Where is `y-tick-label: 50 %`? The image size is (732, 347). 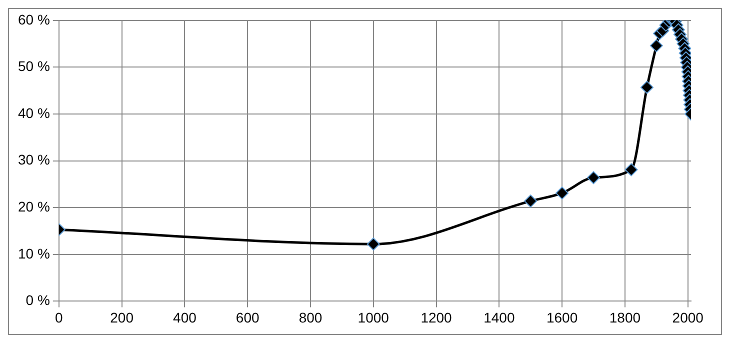
y-tick-label: 50 % is located at coordinates (34, 66).